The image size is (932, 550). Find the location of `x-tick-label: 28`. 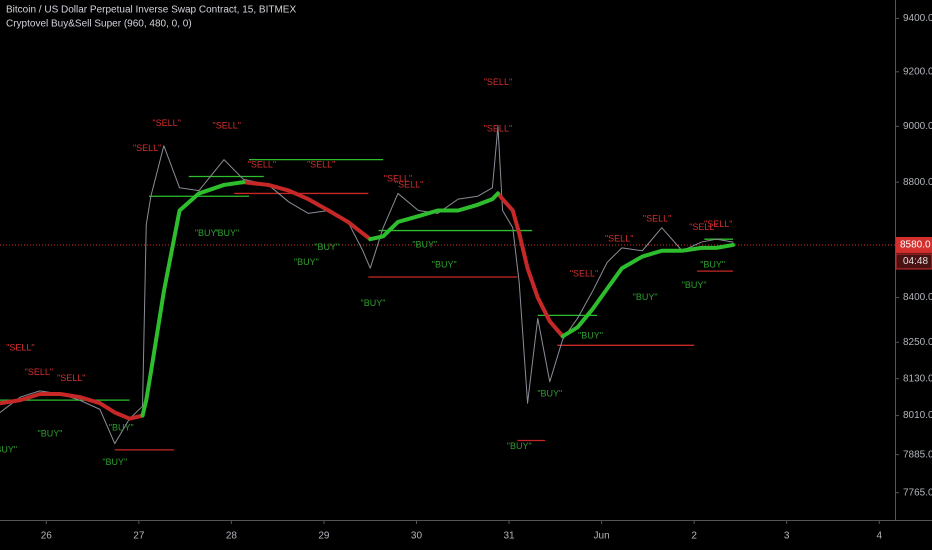

x-tick-label: 28 is located at coordinates (232, 536).